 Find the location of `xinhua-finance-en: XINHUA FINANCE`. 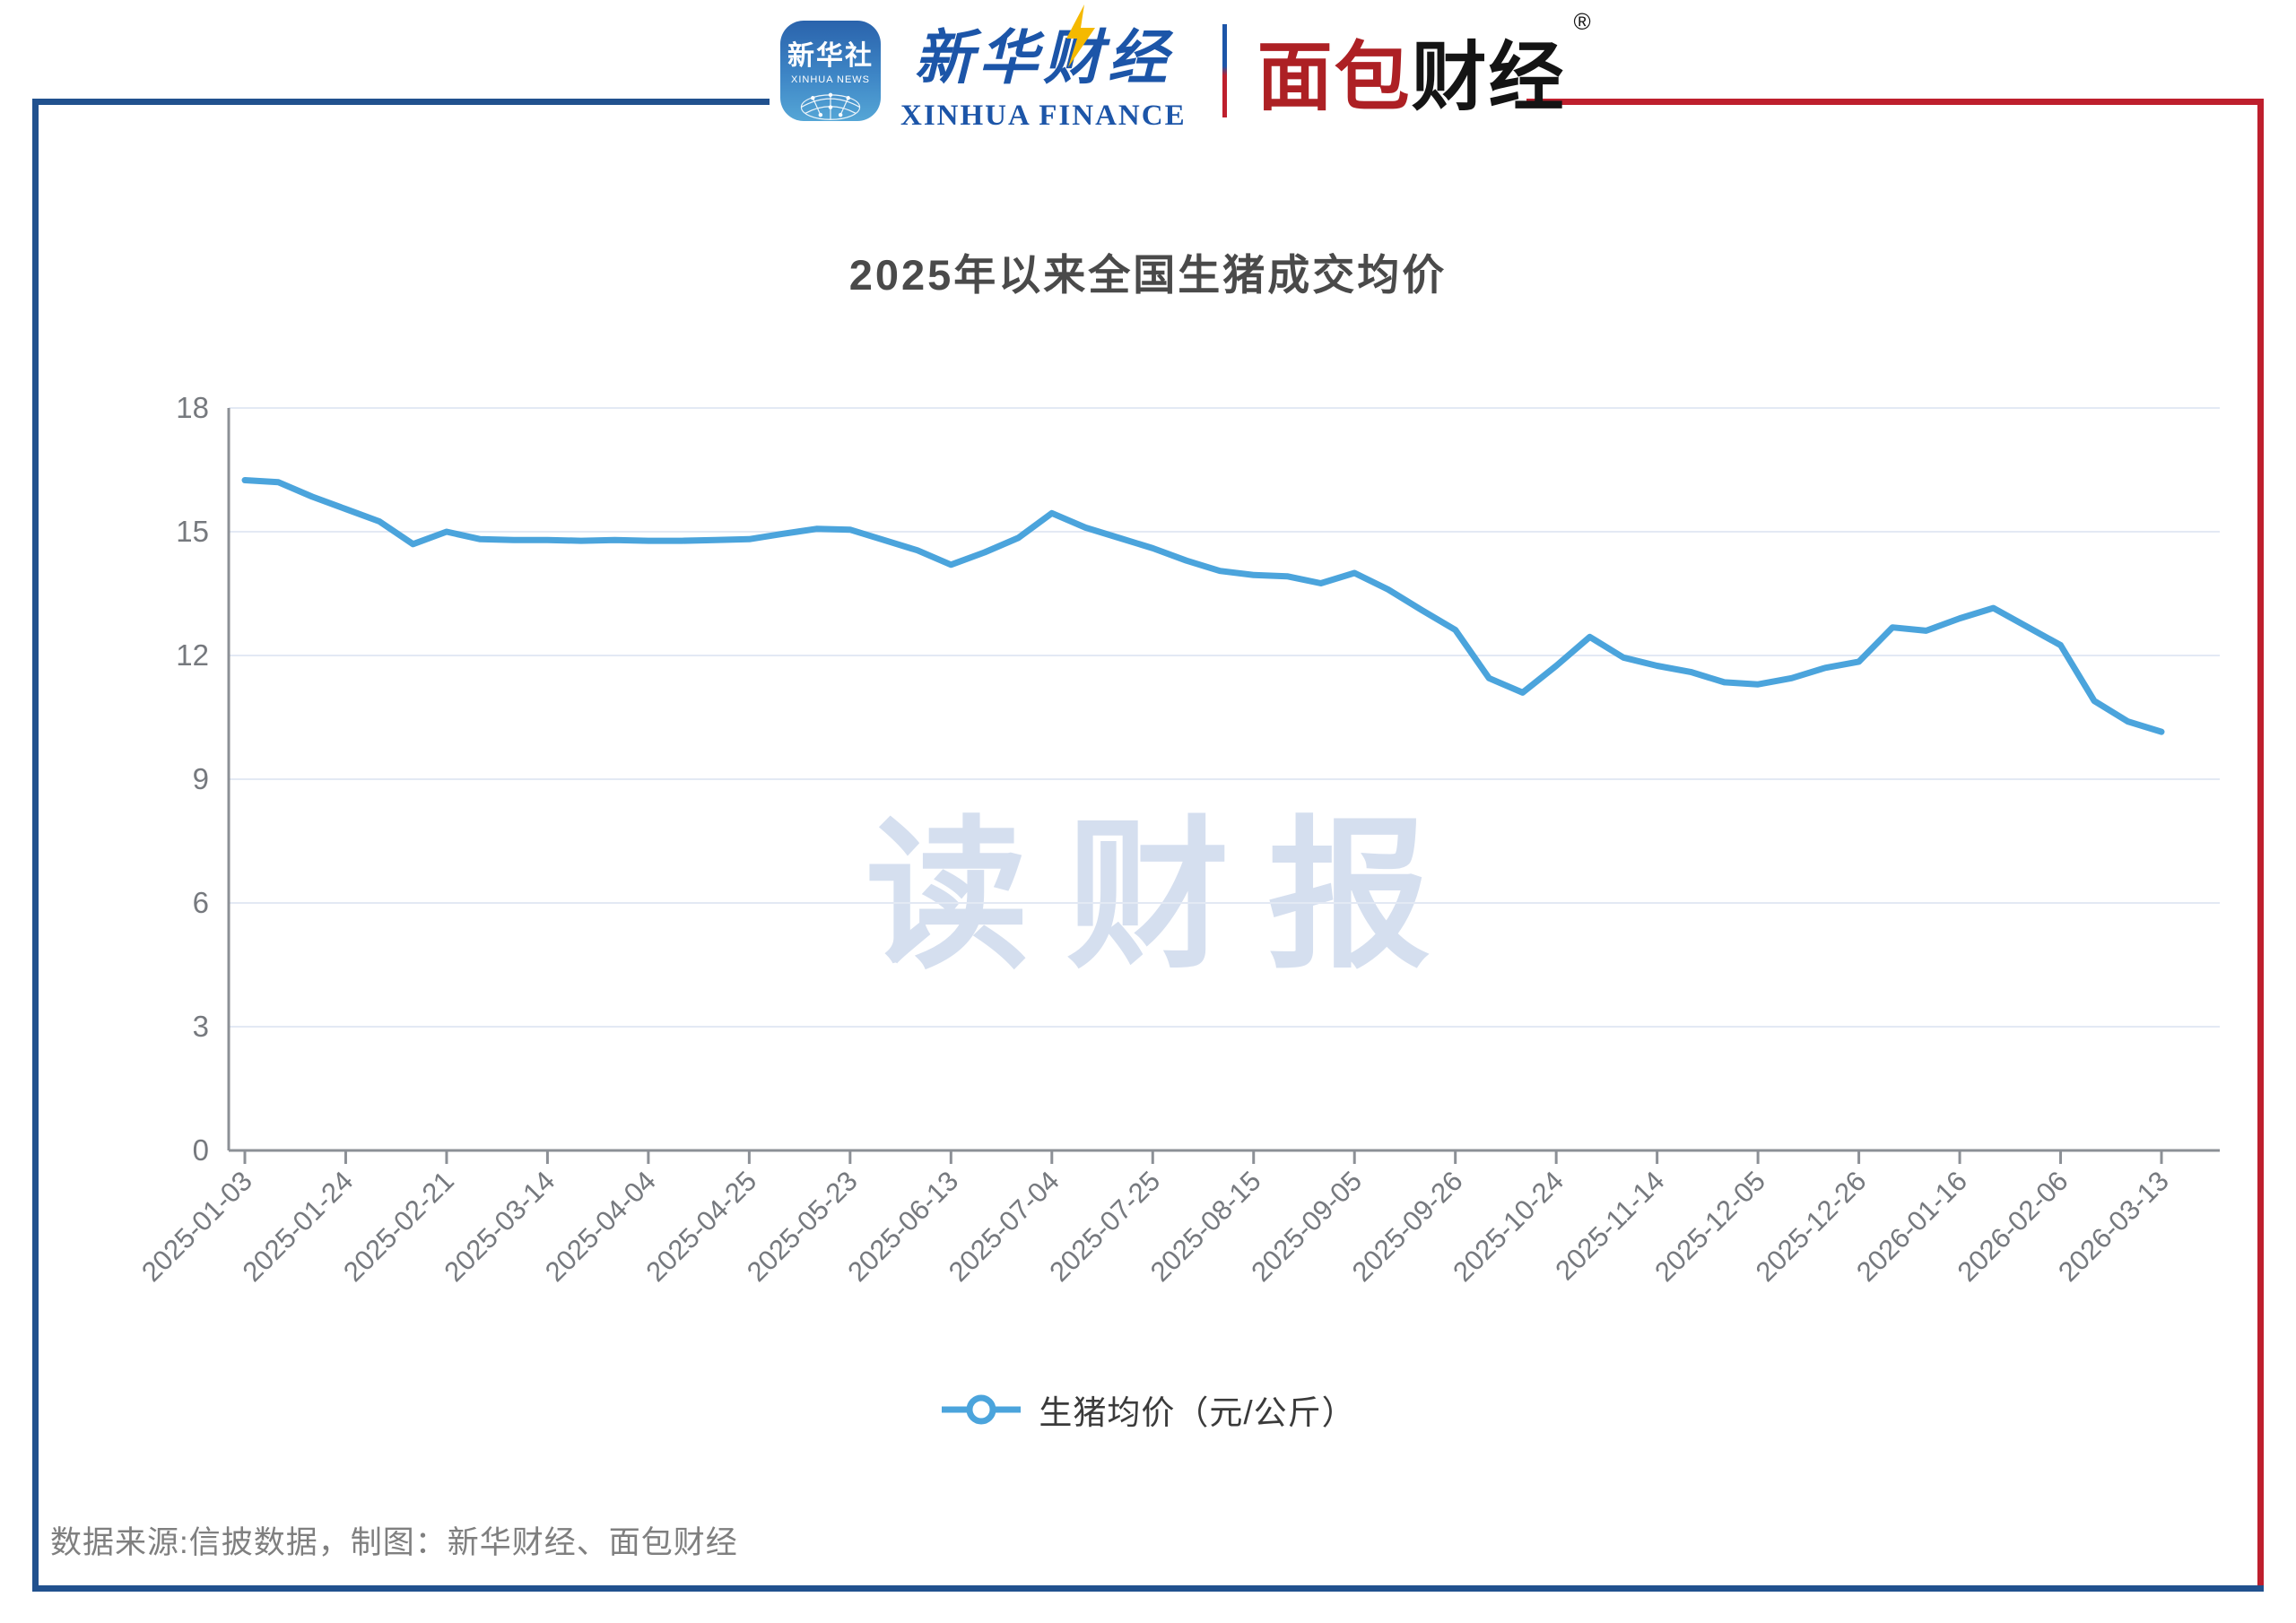

xinhua-finance-en: XINHUA FINANCE is located at coordinates (1043, 116).